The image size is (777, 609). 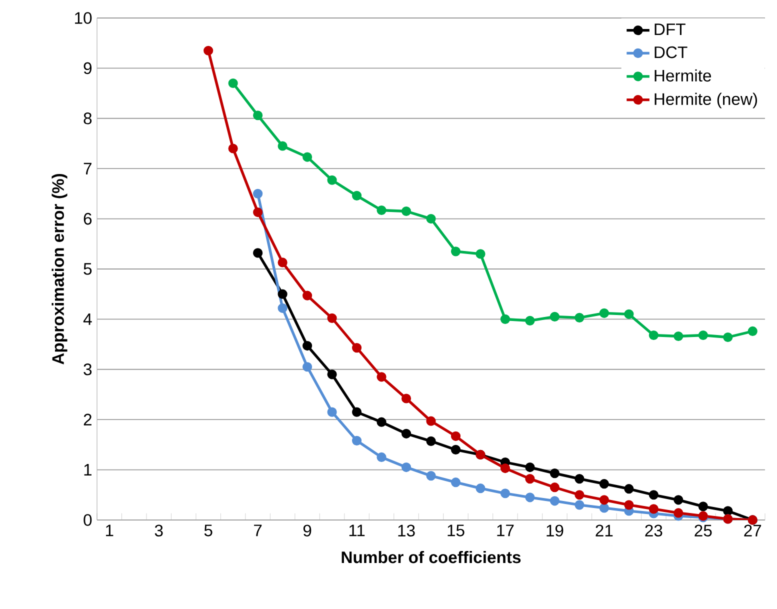 What do you see at coordinates (110, 530) in the screenshot?
I see `x-tick-label: 1` at bounding box center [110, 530].